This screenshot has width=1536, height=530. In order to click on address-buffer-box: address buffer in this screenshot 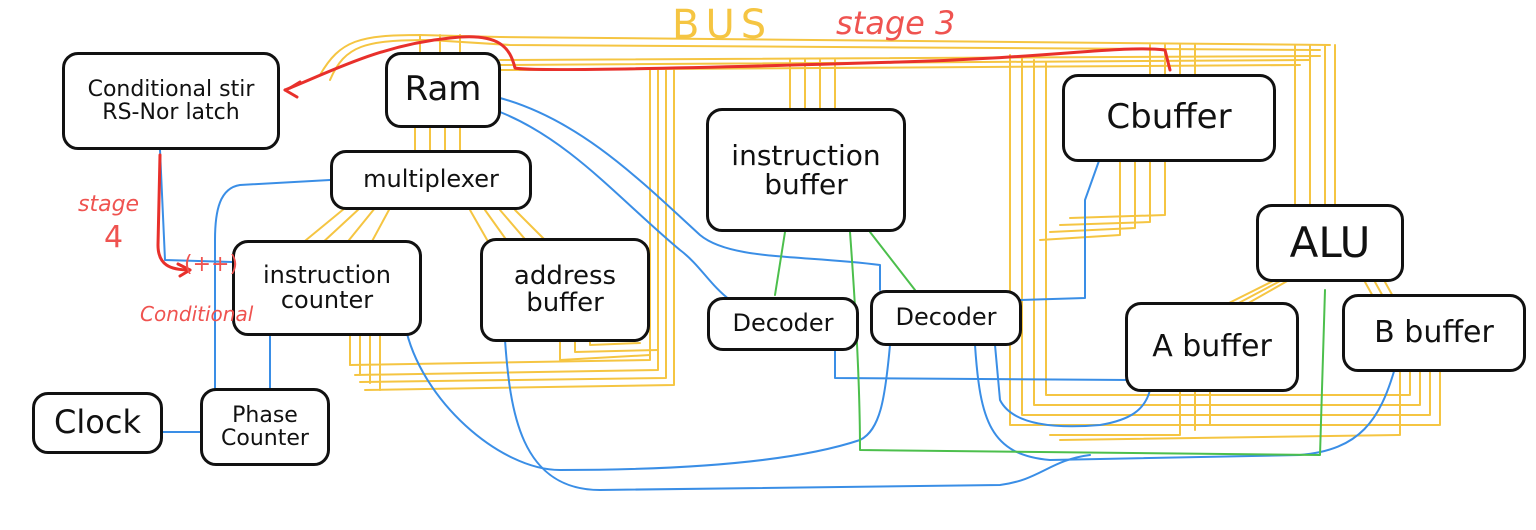, I will do `click(565, 290)`.